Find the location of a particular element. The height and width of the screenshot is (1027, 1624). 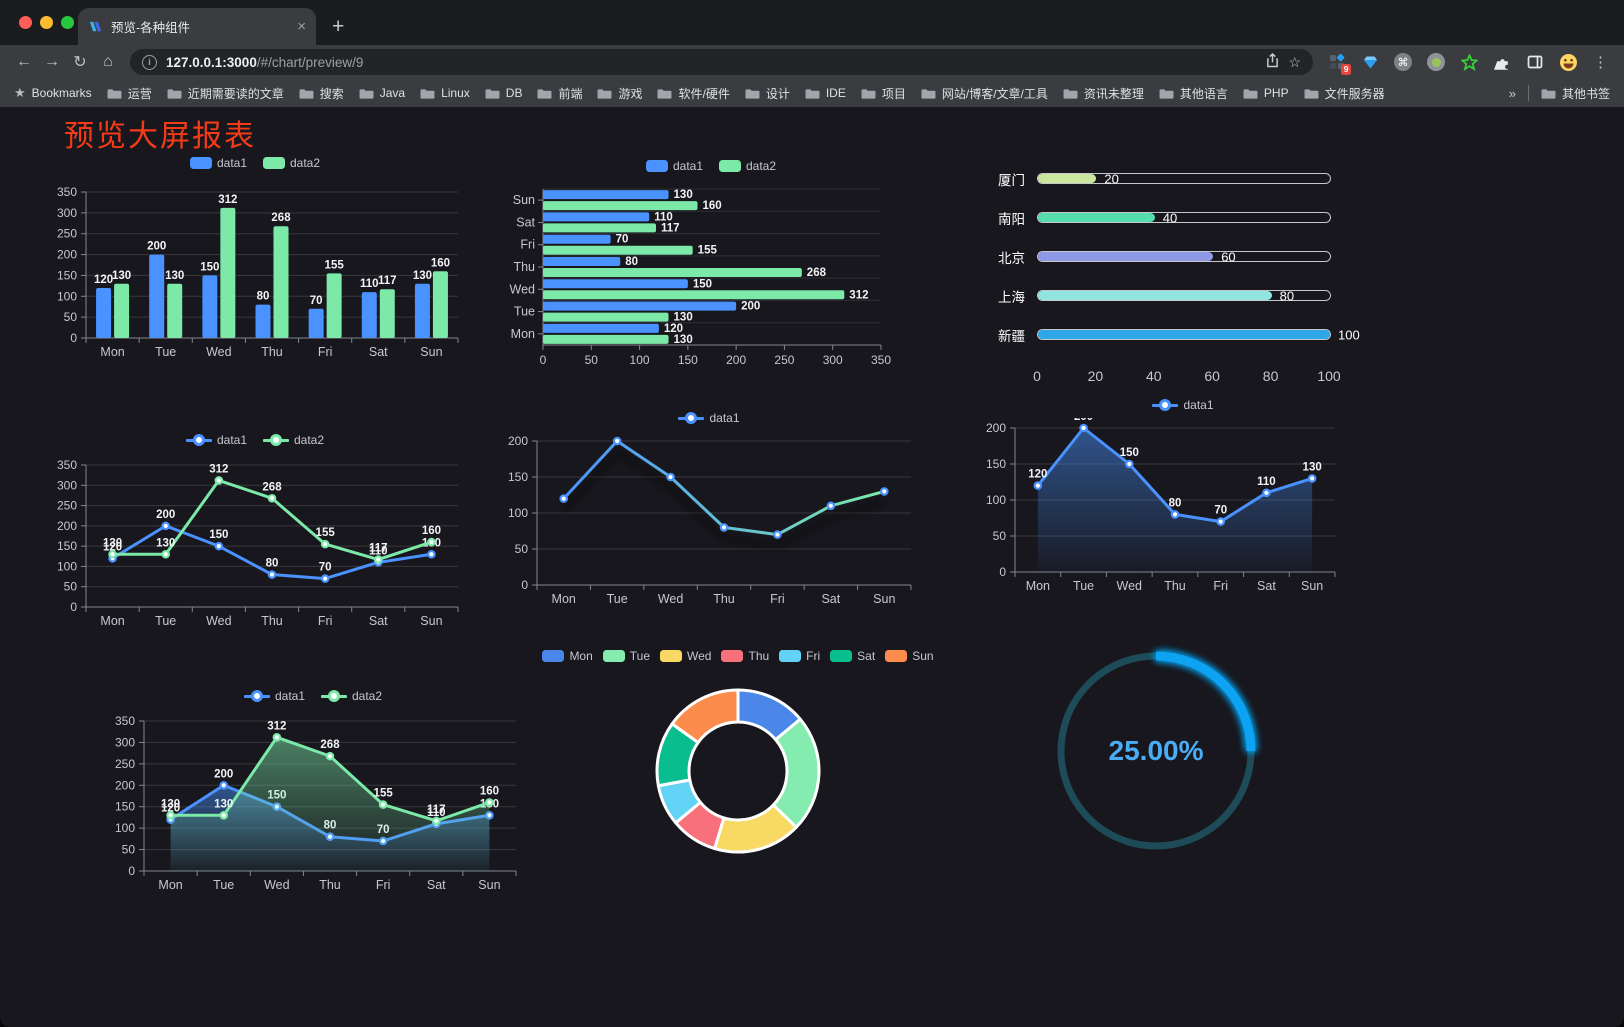

site-info-icon: i is located at coordinates (149, 62).